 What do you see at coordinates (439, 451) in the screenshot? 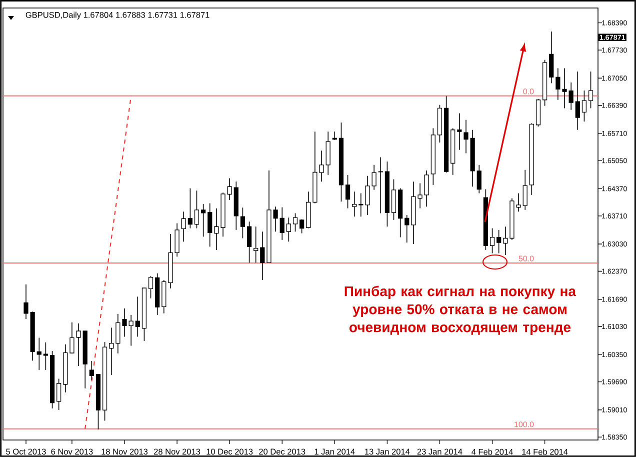
I see `x-tick-label: 23 Jan 2014` at bounding box center [439, 451].